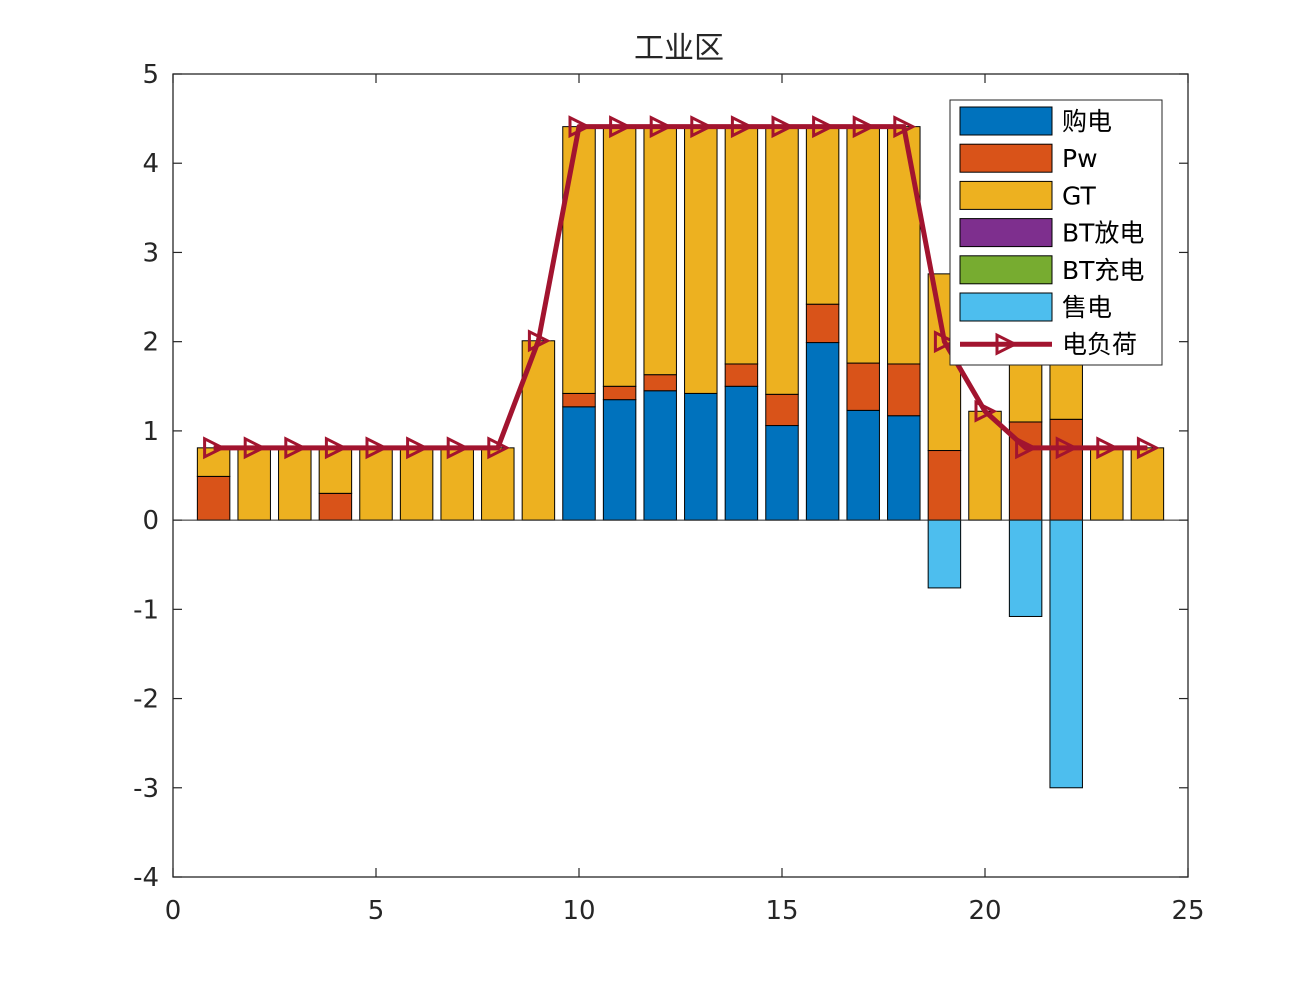 This screenshot has height=984, width=1313. Describe the element at coordinates (1066, 654) in the screenshot. I see `bar-售电-22` at that location.